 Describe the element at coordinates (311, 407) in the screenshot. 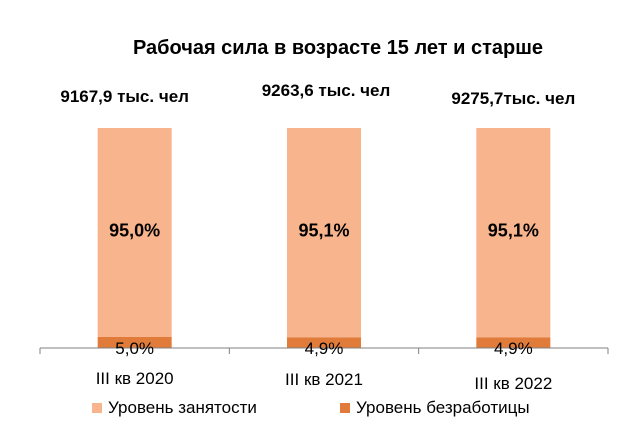

I see `legend: Уровень занятости Уровень безработицы` at that location.